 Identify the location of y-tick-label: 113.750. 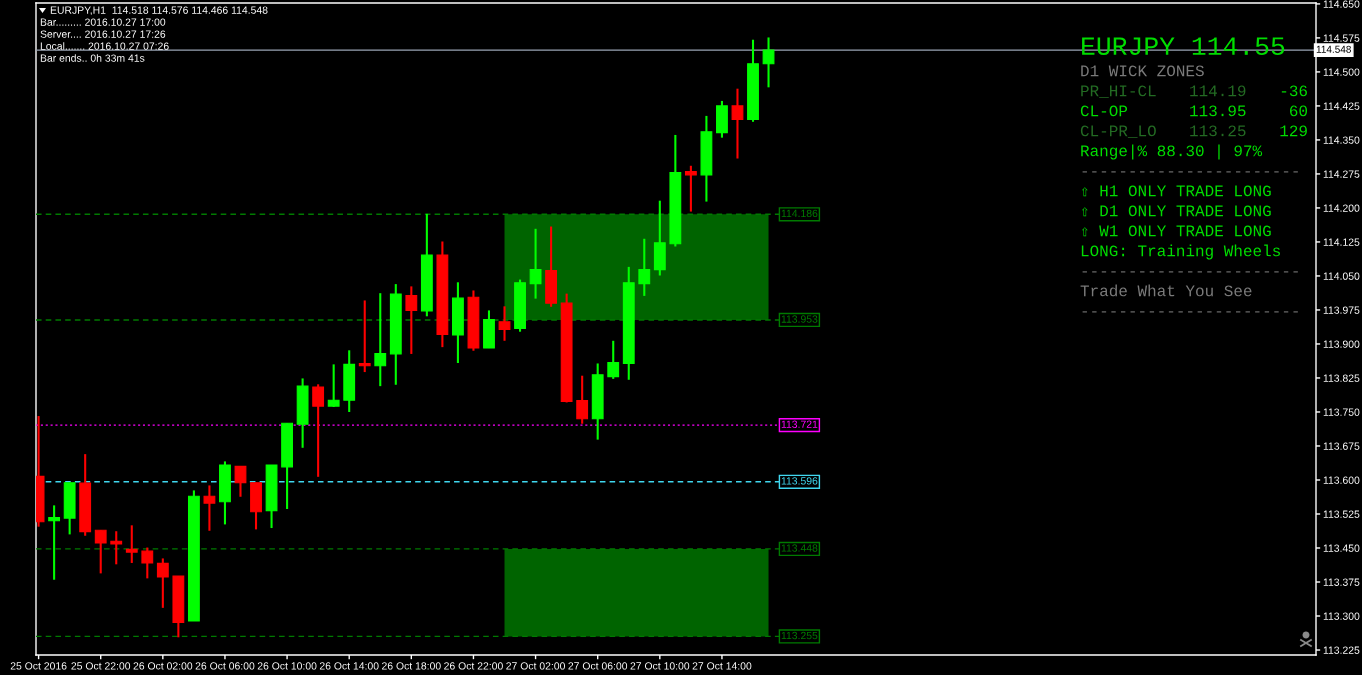
(1341, 412).